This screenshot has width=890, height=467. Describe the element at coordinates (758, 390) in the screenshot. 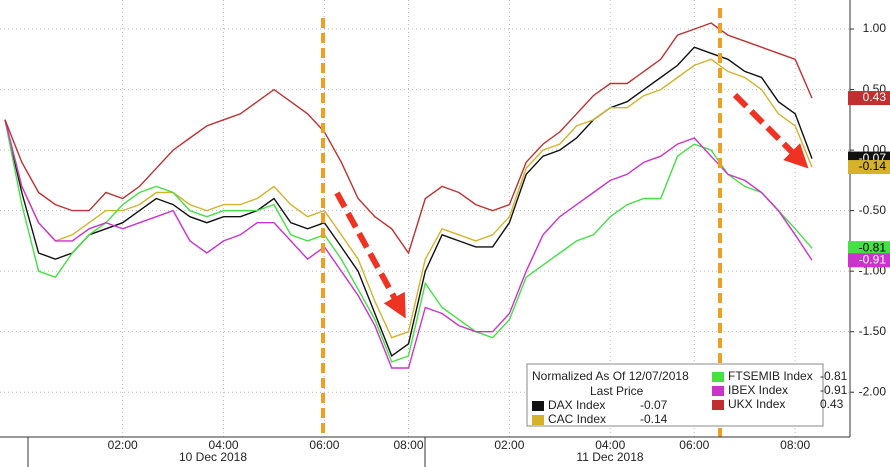

I see `legend-label: IBEX Index` at that location.